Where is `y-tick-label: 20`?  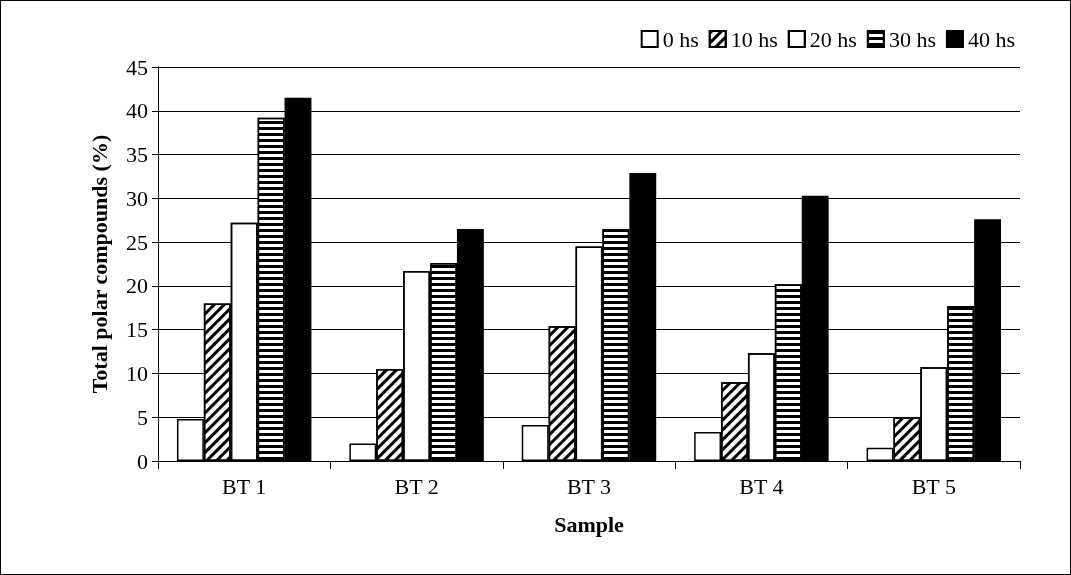 y-tick-label: 20 is located at coordinates (137, 286).